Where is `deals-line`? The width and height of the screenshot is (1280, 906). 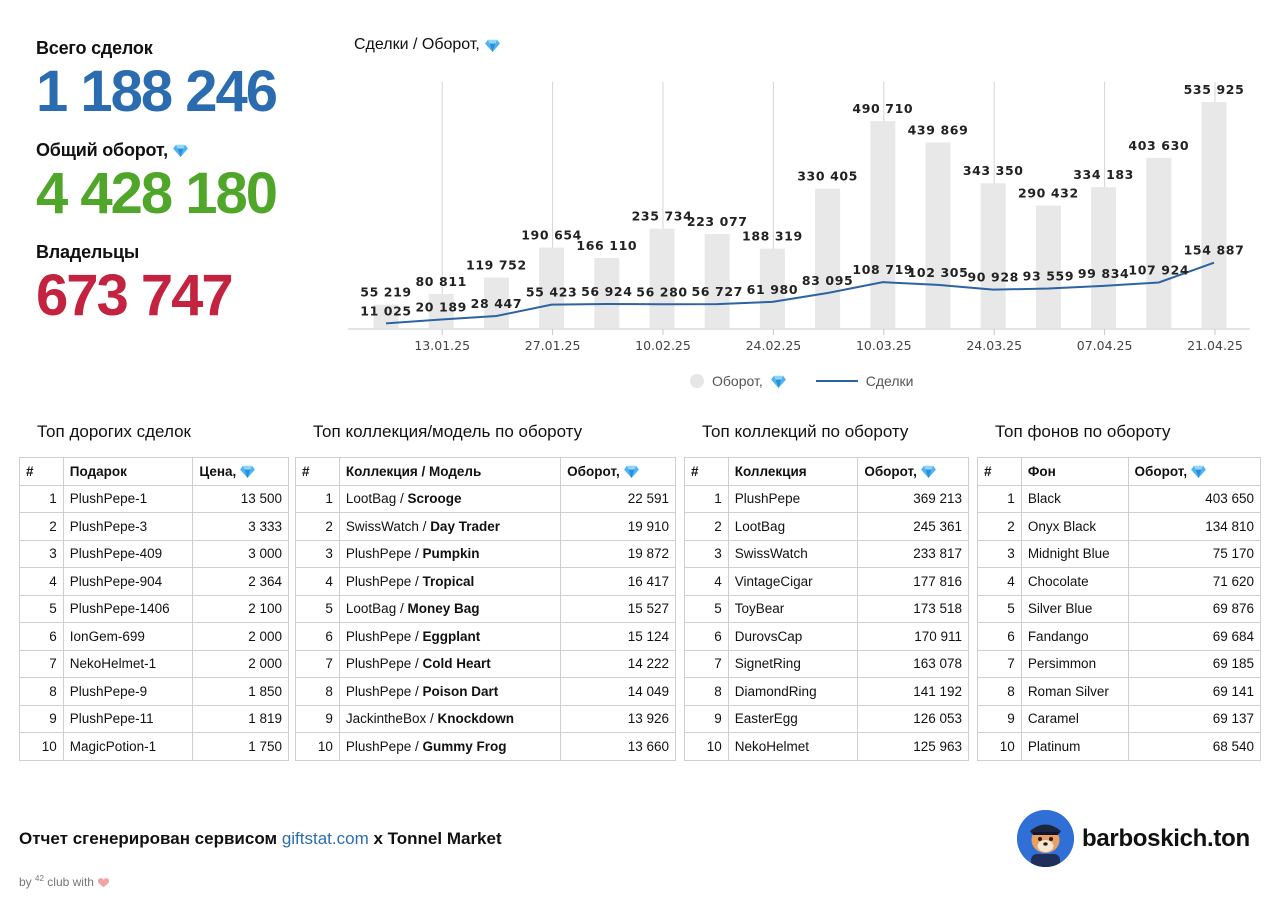 deals-line is located at coordinates (800, 293).